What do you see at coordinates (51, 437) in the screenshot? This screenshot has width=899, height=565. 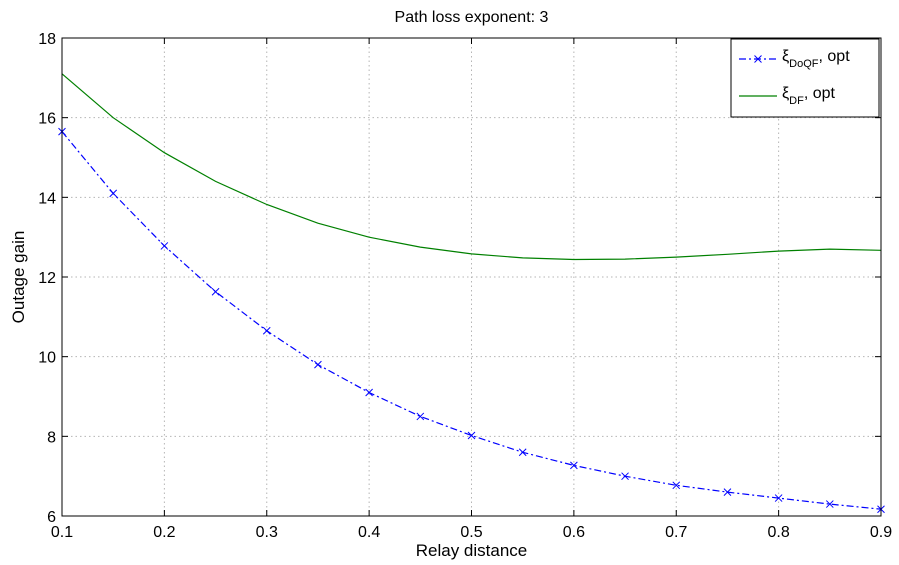 I see `y-tick-label: 8` at bounding box center [51, 437].